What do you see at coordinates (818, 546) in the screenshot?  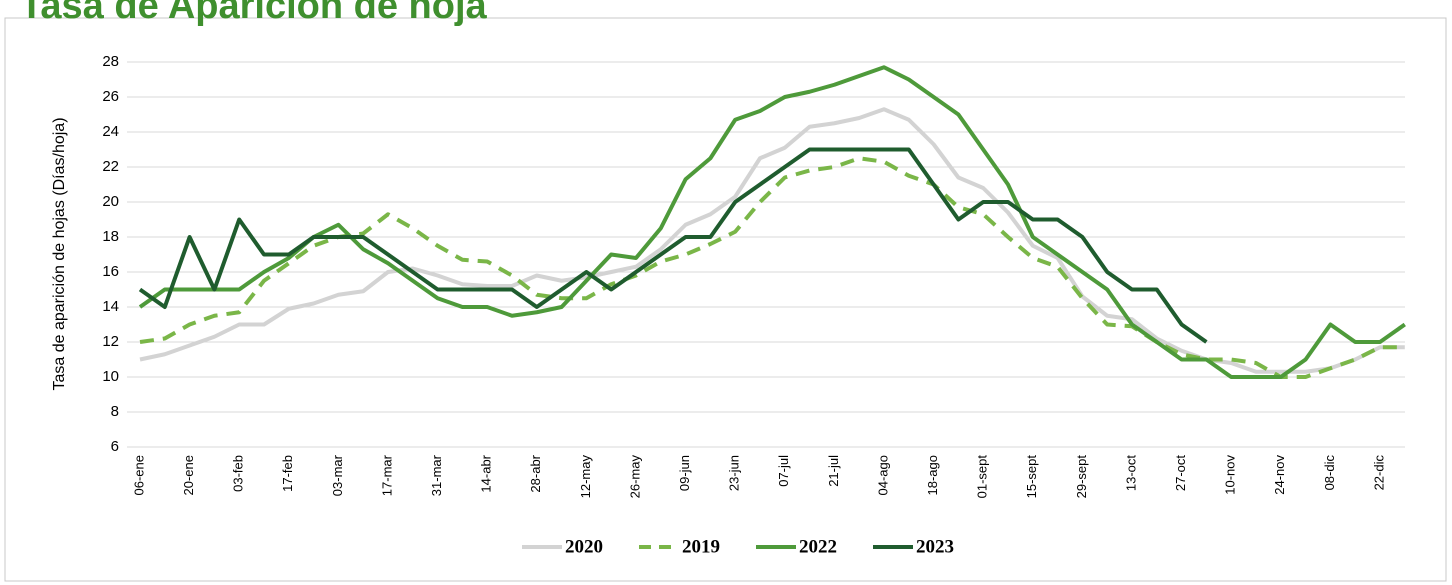 I see `legend-label: 2022` at bounding box center [818, 546].